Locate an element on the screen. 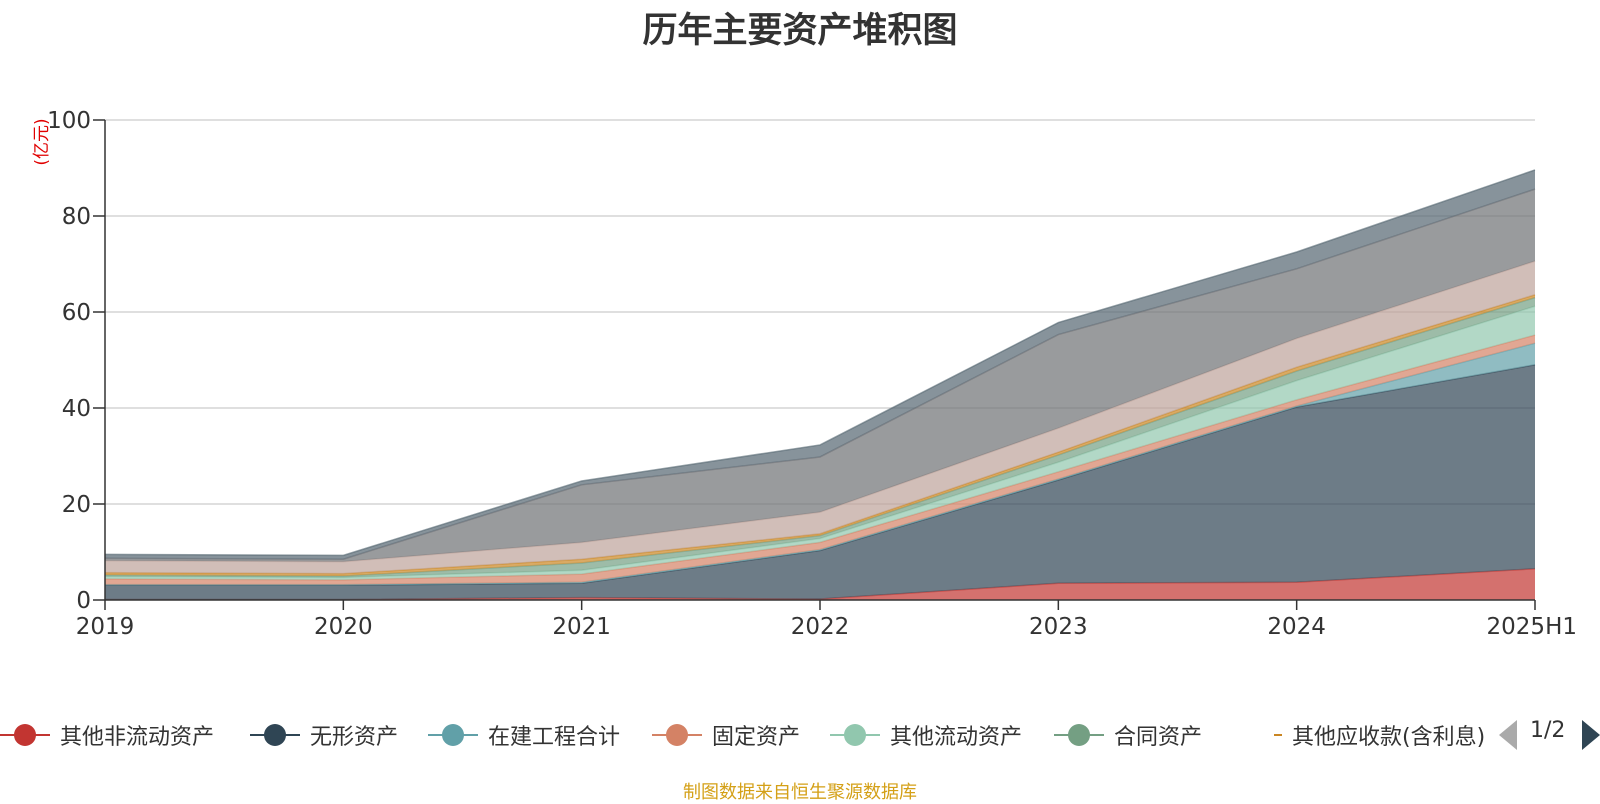  y-tick-label: 20 is located at coordinates (76, 505).